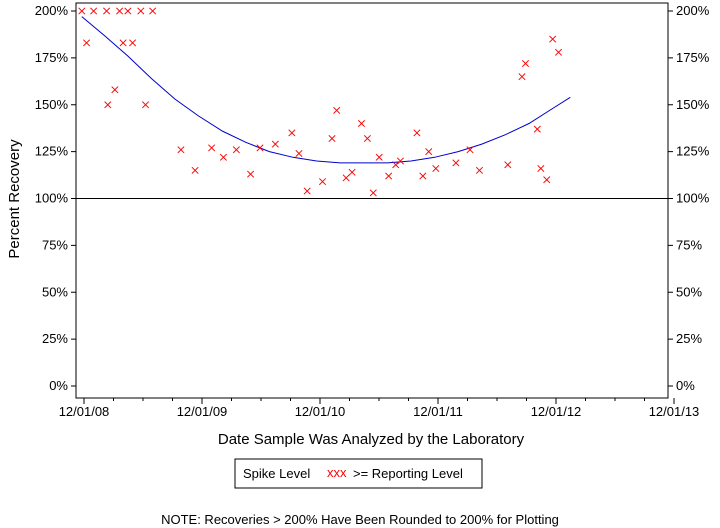 This screenshot has height=528, width=720. What do you see at coordinates (52, 57) in the screenshot?
I see `y-tick-label-left: 175%` at bounding box center [52, 57].